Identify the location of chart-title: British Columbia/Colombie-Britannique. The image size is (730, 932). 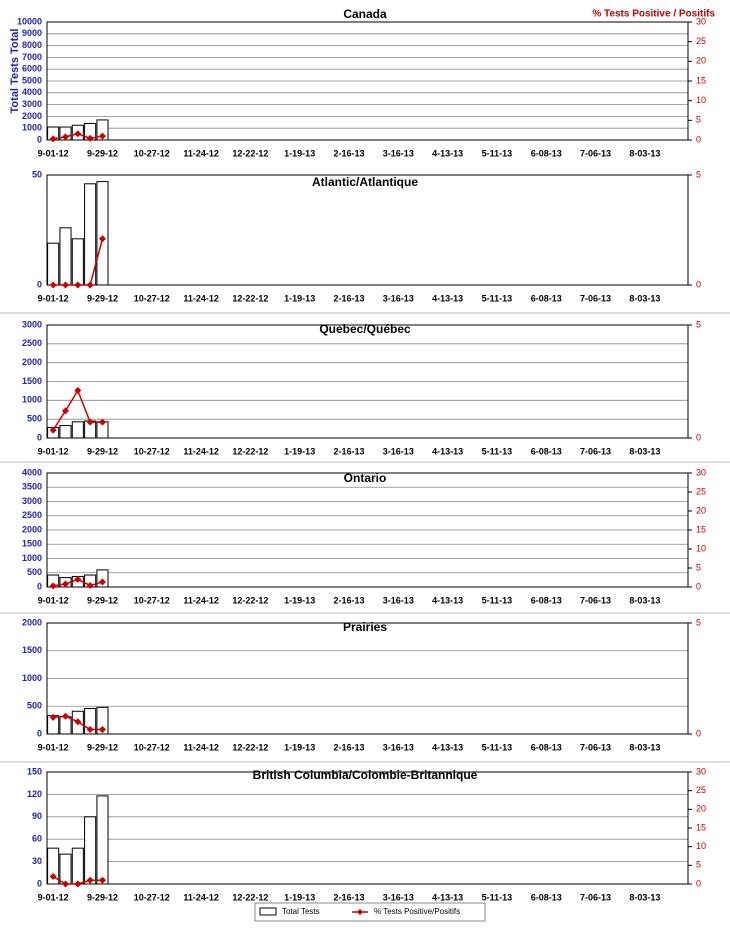
(365, 775).